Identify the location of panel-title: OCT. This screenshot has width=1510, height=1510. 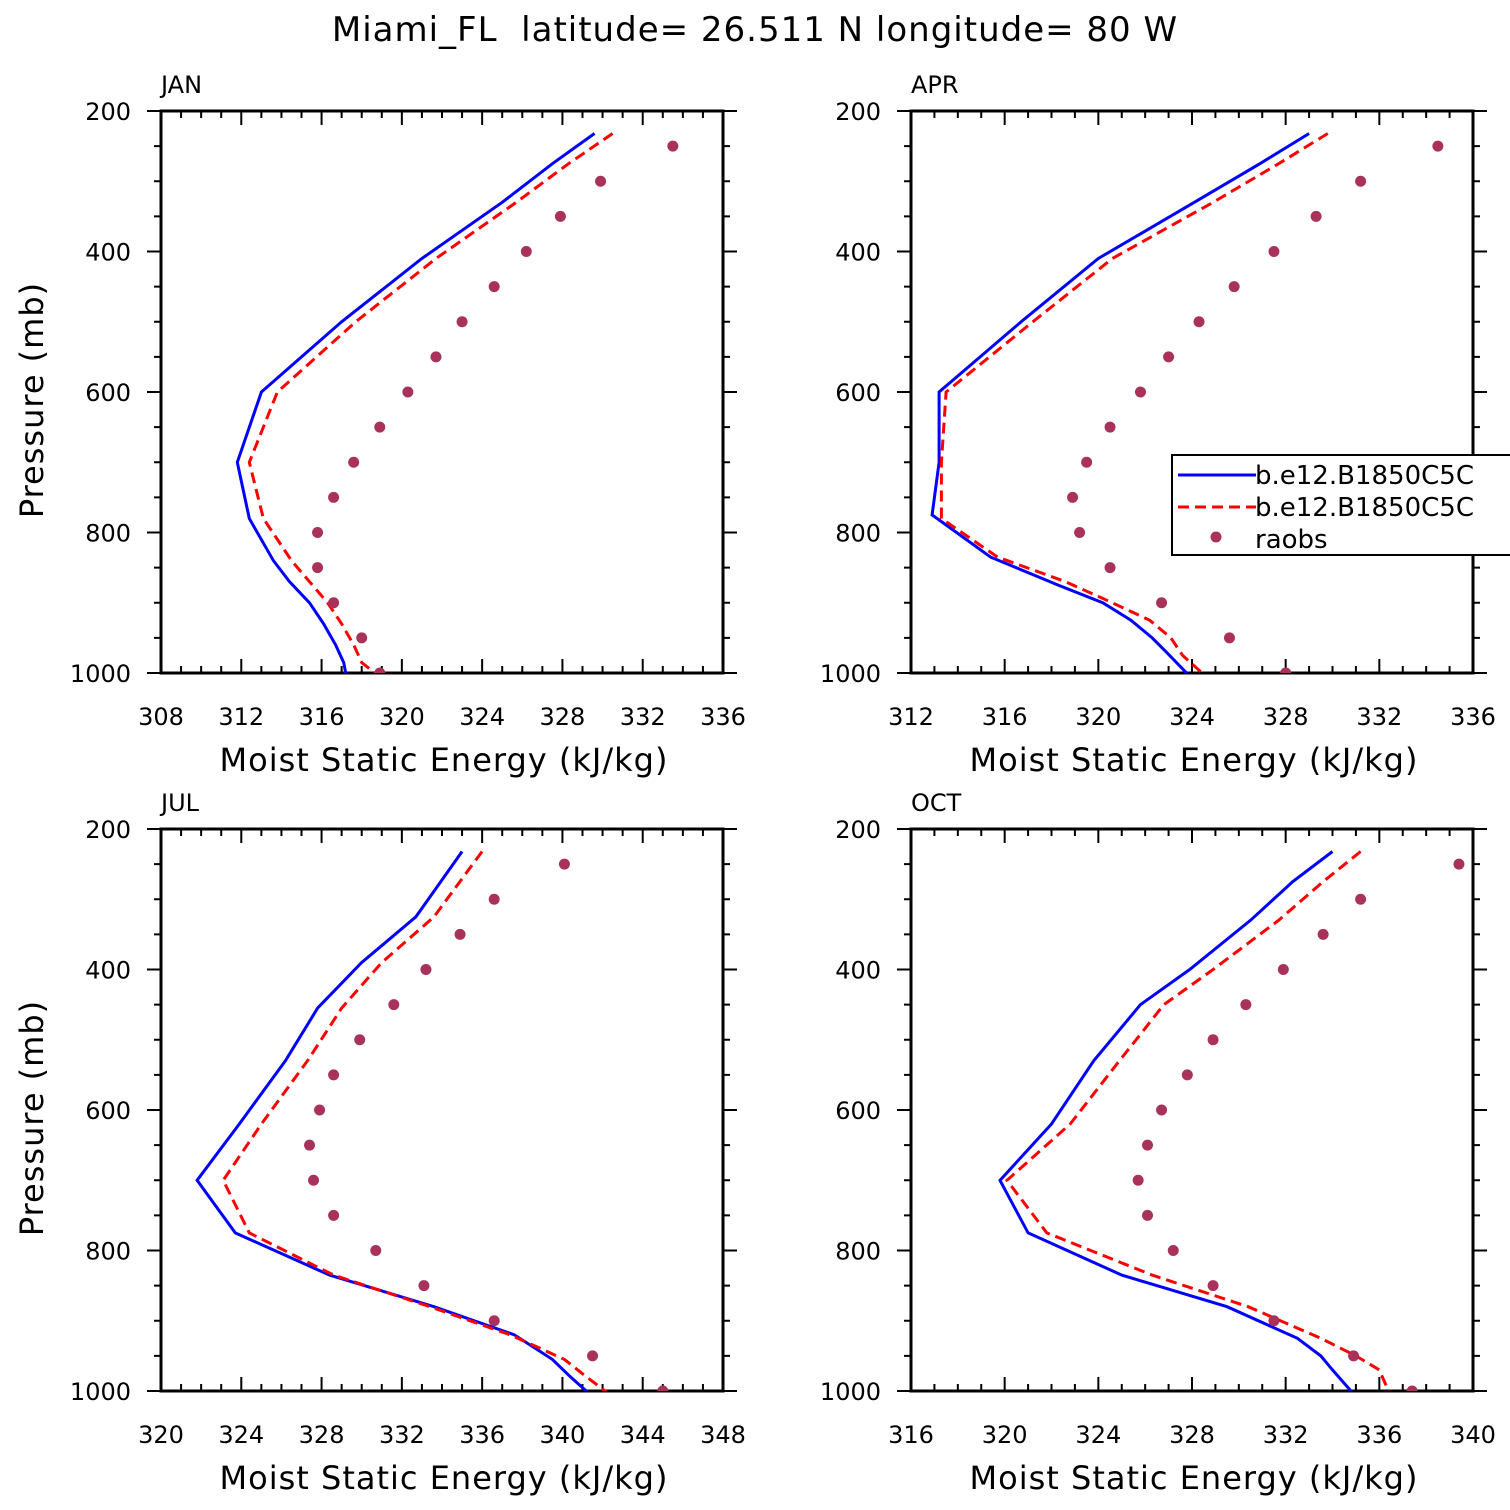
(936, 803).